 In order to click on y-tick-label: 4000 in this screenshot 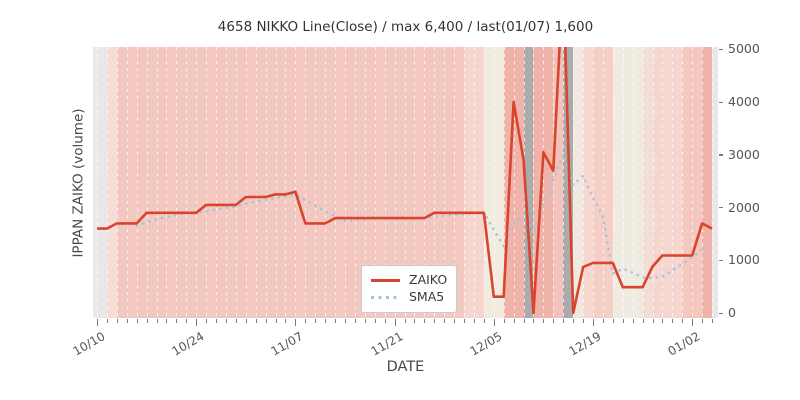, I will do `click(744, 102)`.